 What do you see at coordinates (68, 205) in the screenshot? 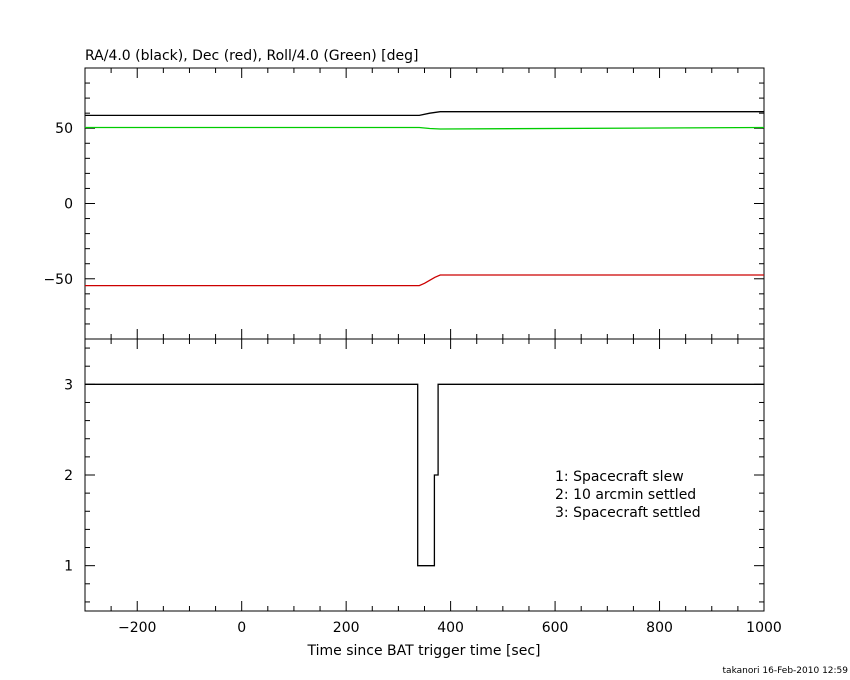
I see `y-tick-label: 0` at bounding box center [68, 205].